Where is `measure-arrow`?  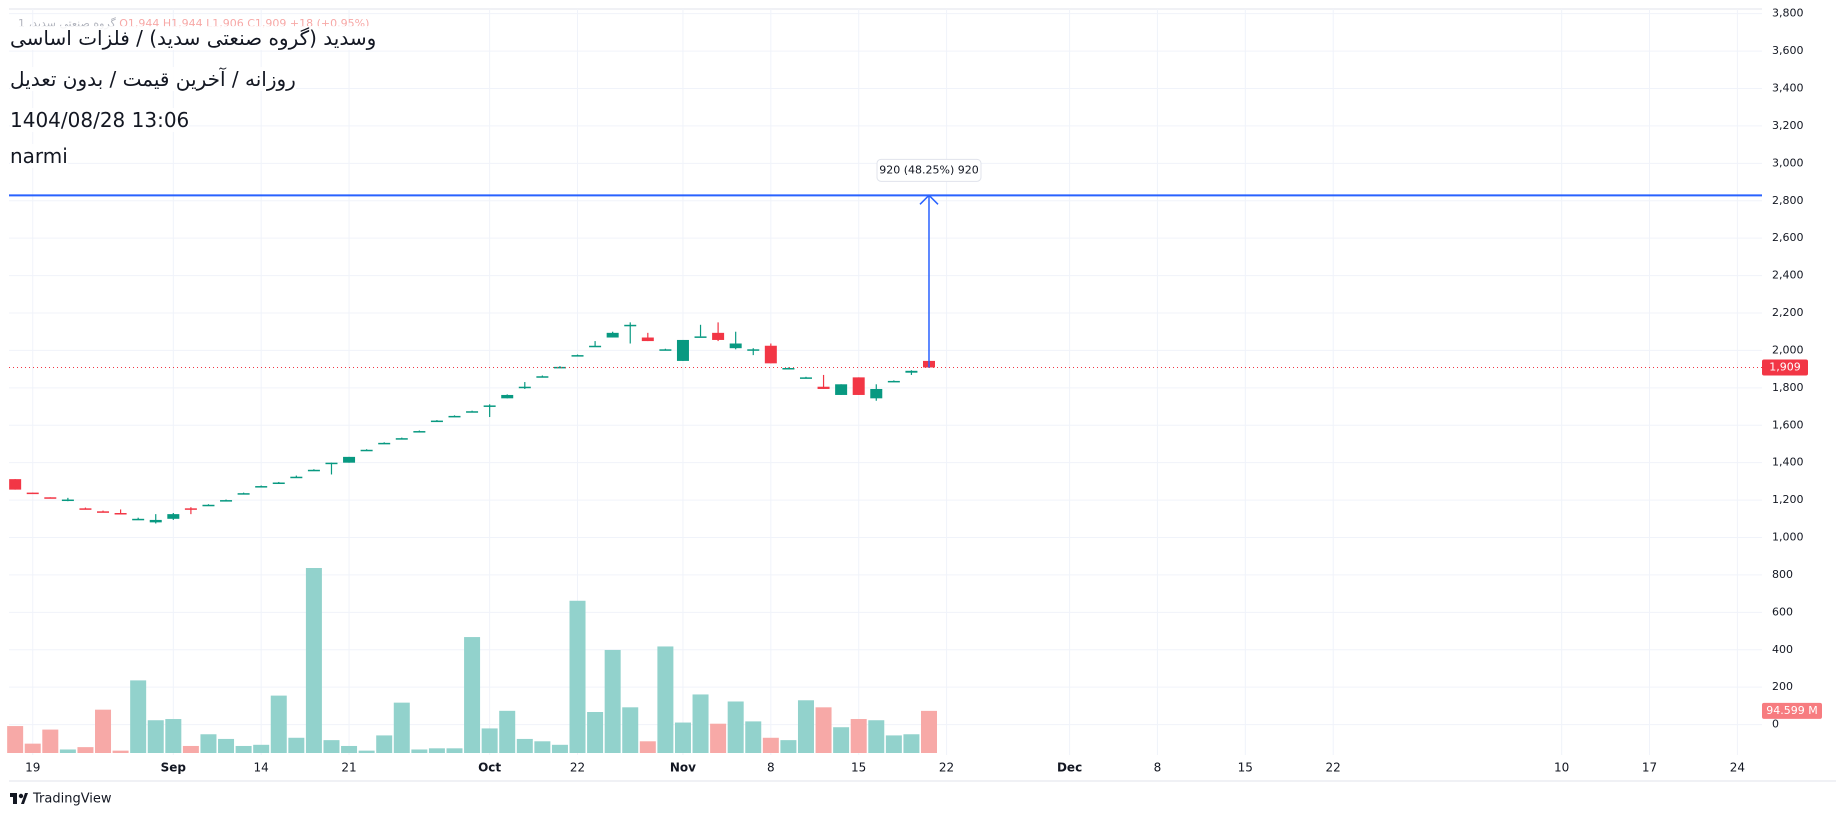
measure-arrow is located at coordinates (929, 199).